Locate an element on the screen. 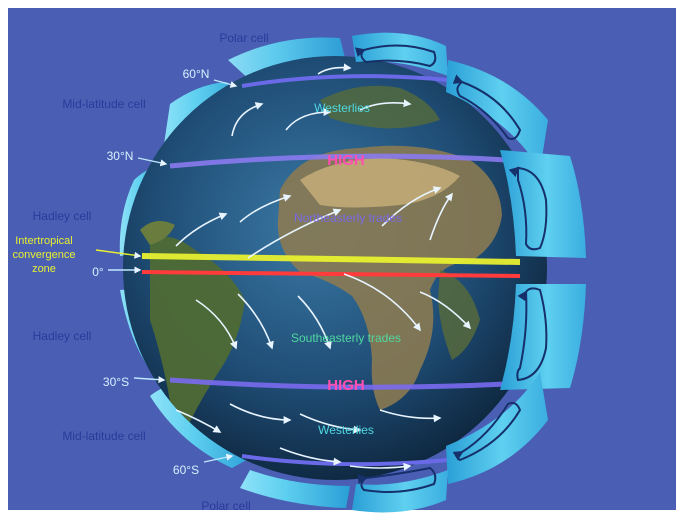 Image resolution: width=684 pixels, height=523 pixels. label-hadley-cell-south: Hadley cell is located at coordinates (62, 336).